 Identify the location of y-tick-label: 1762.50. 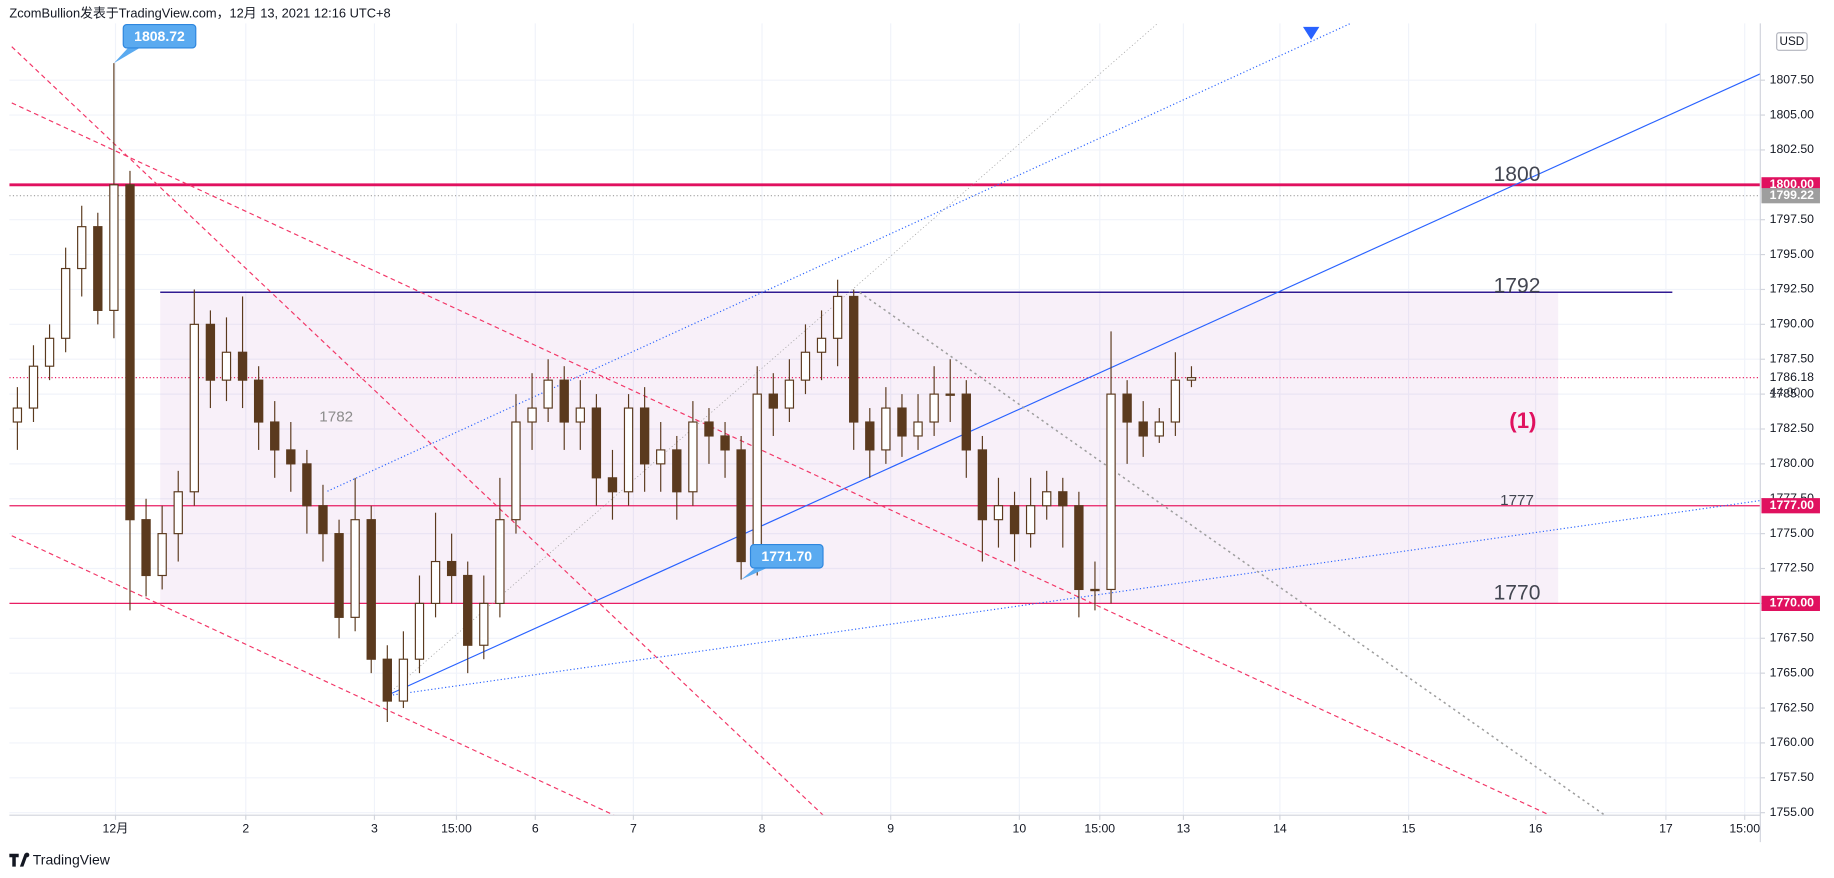
(1792, 707).